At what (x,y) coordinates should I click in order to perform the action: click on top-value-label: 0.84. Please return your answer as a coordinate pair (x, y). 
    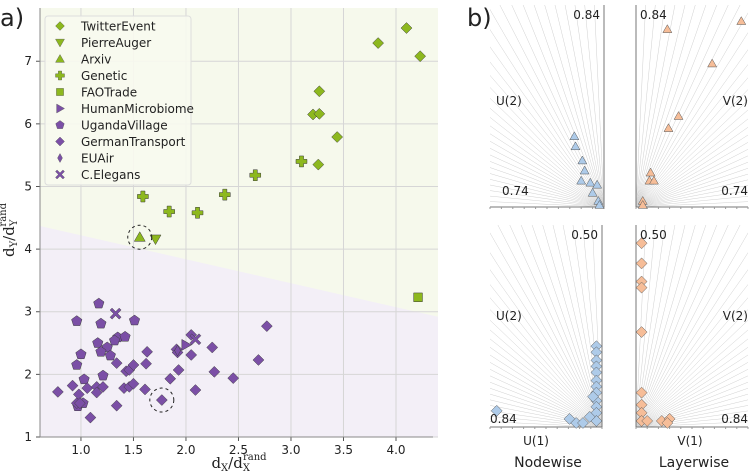
    Looking at the image, I should click on (653, 15).